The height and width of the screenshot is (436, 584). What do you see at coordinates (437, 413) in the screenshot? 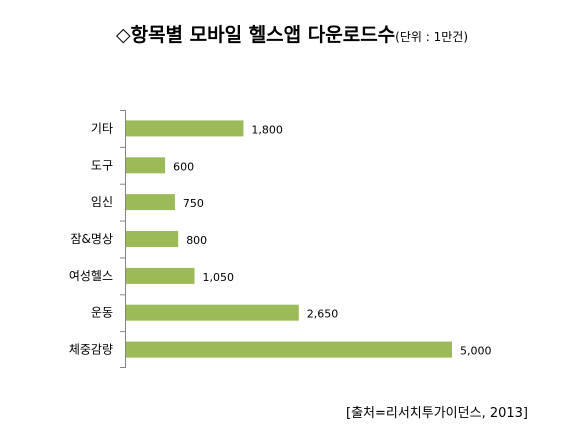
I see `source-note: [출처=리서치투가이던스, 2013]` at bounding box center [437, 413].